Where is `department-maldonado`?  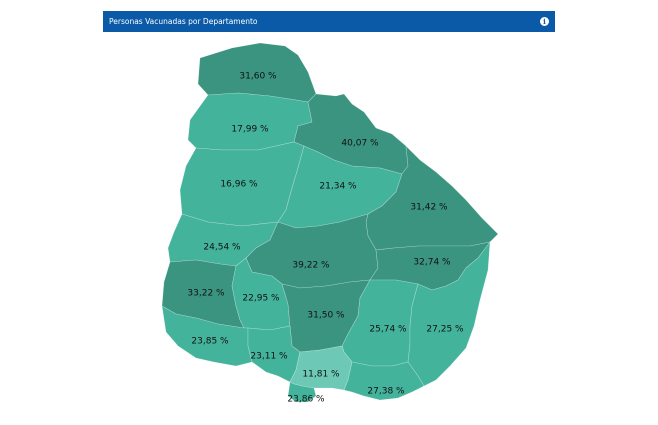
department-maldonado is located at coordinates (384, 381).